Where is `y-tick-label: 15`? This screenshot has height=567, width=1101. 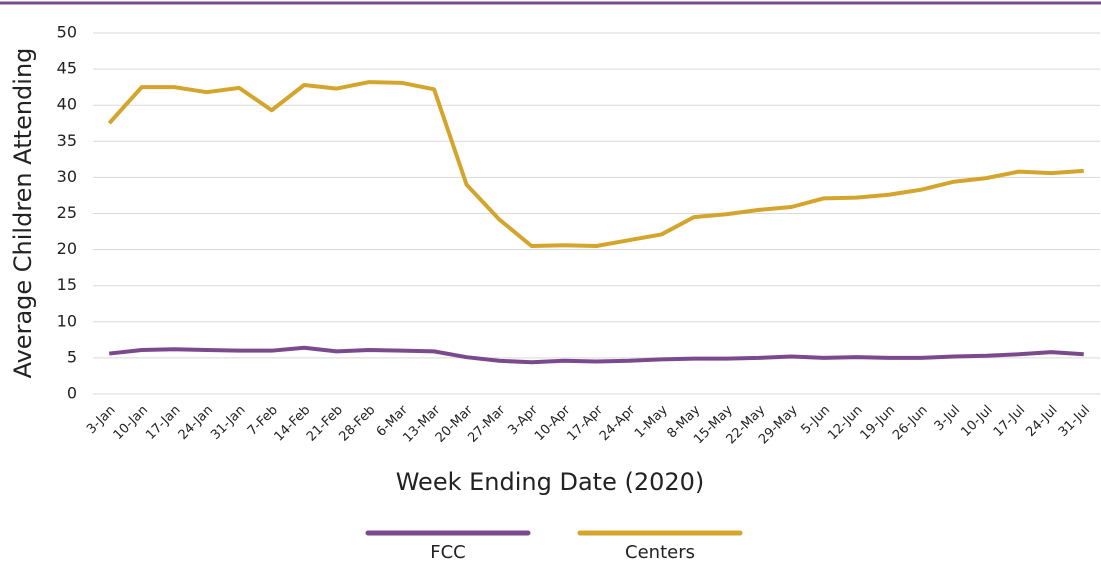 y-tick-label: 15 is located at coordinates (67, 284).